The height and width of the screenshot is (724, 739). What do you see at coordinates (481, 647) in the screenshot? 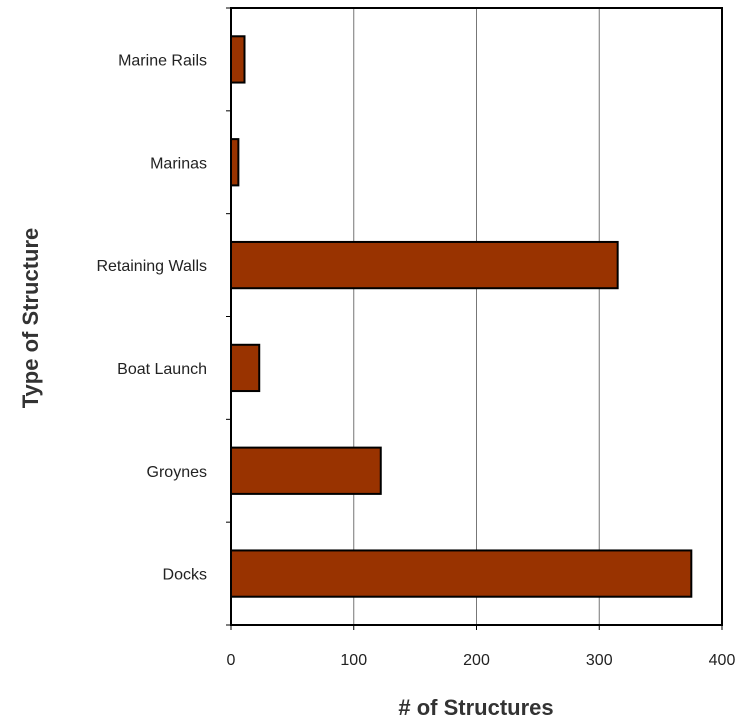
I see `x-tick-layer: 0 100 200 300 400` at bounding box center [481, 647].